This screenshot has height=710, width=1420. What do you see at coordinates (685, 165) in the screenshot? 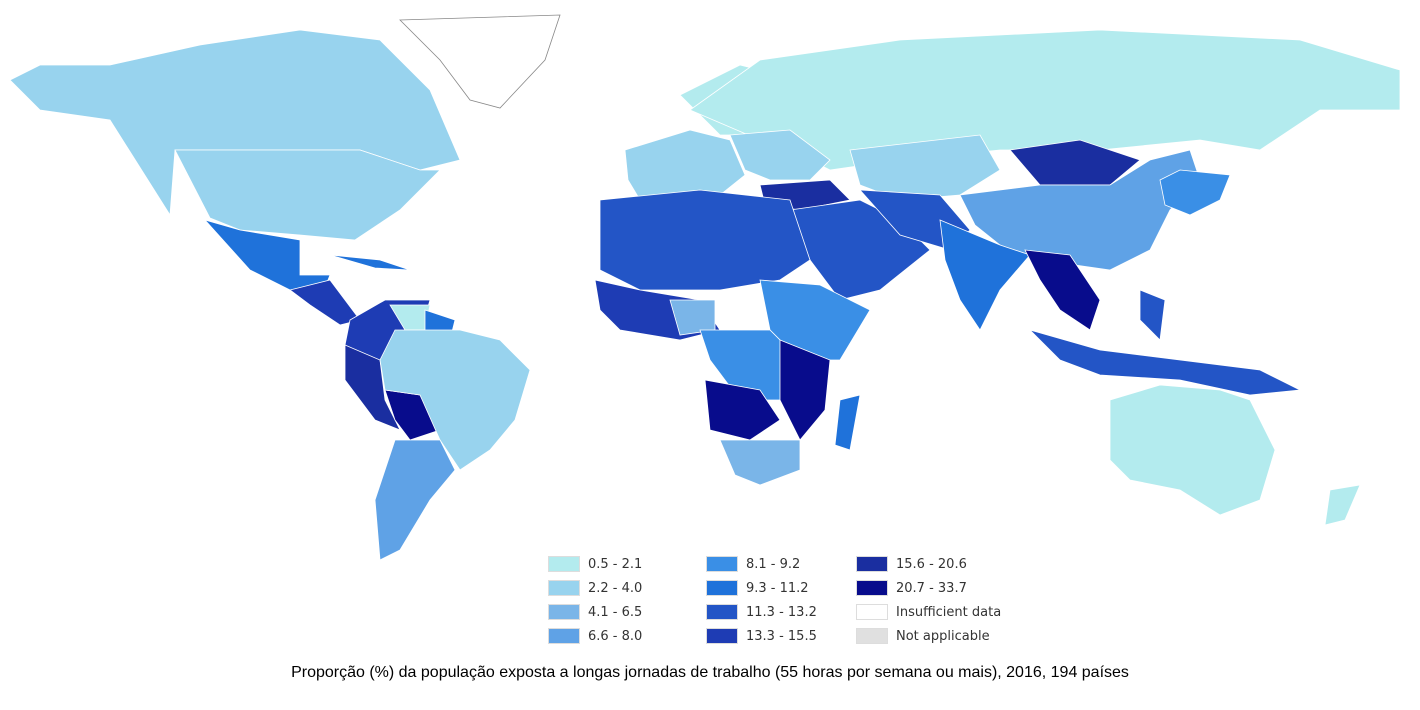
I see `region-europe-west` at bounding box center [685, 165].